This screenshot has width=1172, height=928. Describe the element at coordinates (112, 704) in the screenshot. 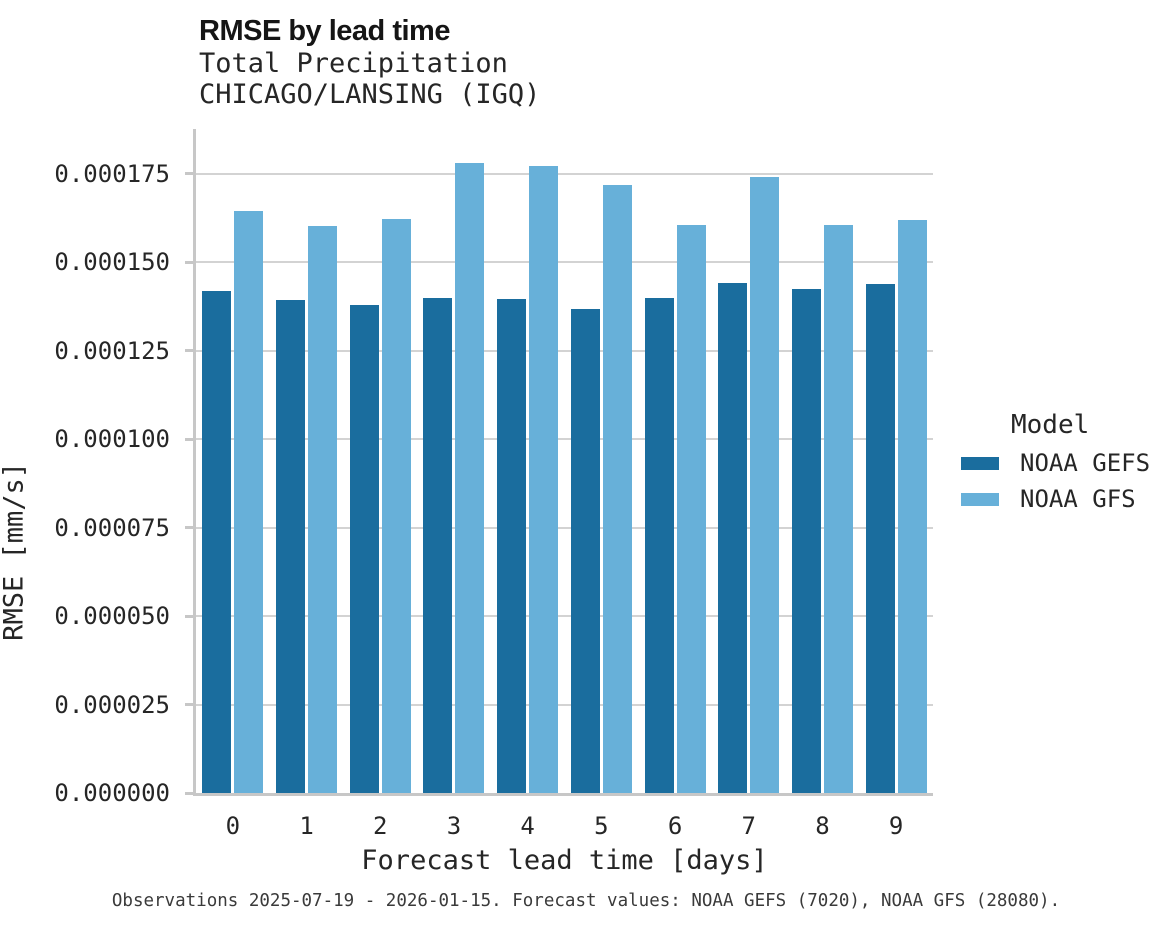

I see `y-tick-label: 0.000025` at that location.